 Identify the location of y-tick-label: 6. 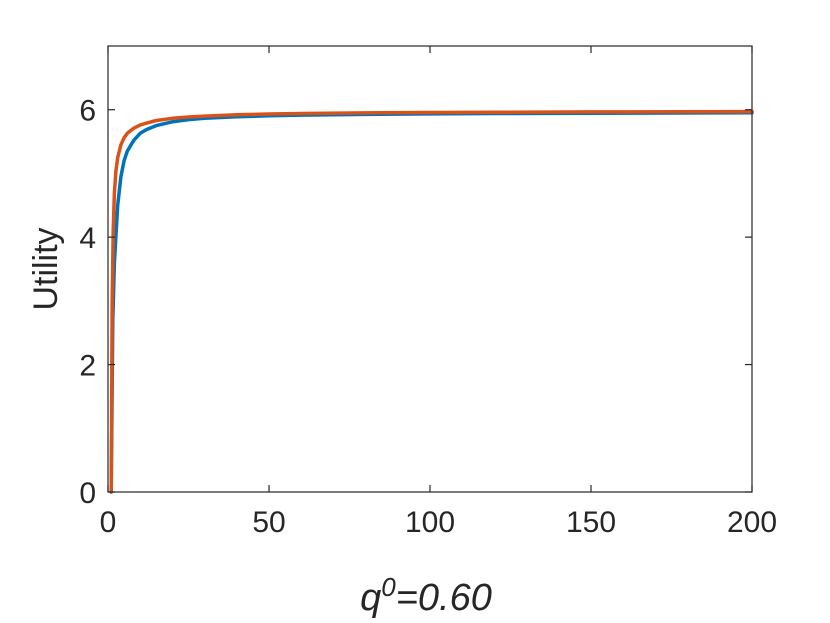
(87, 111).